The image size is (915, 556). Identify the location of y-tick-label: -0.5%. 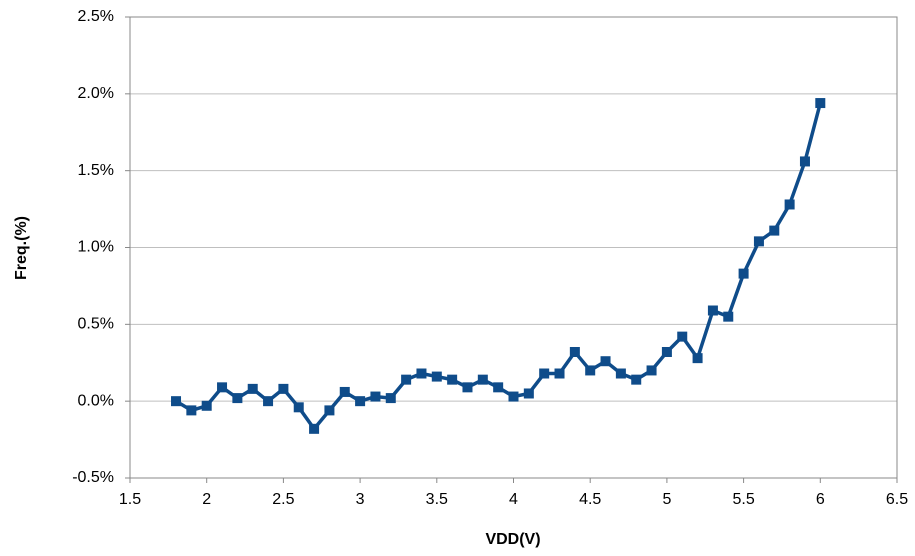
(93, 477).